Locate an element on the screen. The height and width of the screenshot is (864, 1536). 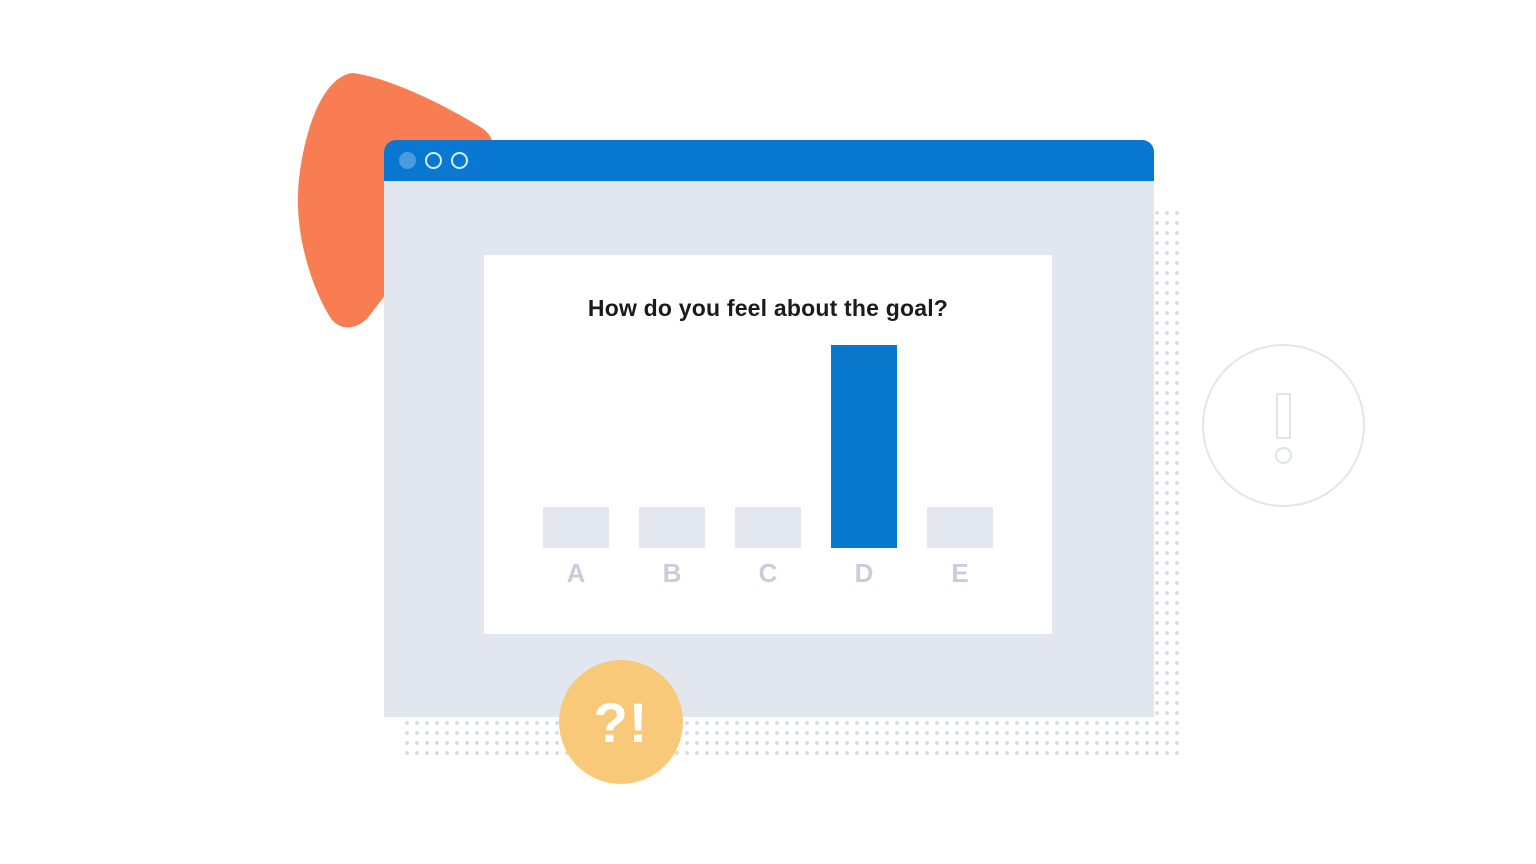
exclamation-circle-icon is located at coordinates (1283, 425).